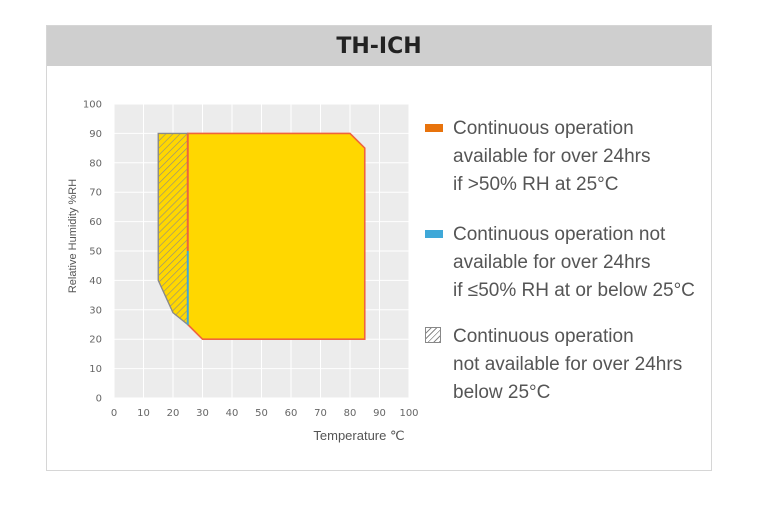 The image size is (757, 506). Describe the element at coordinates (434, 234) in the screenshot. I see `legend-swatch-blue` at that location.